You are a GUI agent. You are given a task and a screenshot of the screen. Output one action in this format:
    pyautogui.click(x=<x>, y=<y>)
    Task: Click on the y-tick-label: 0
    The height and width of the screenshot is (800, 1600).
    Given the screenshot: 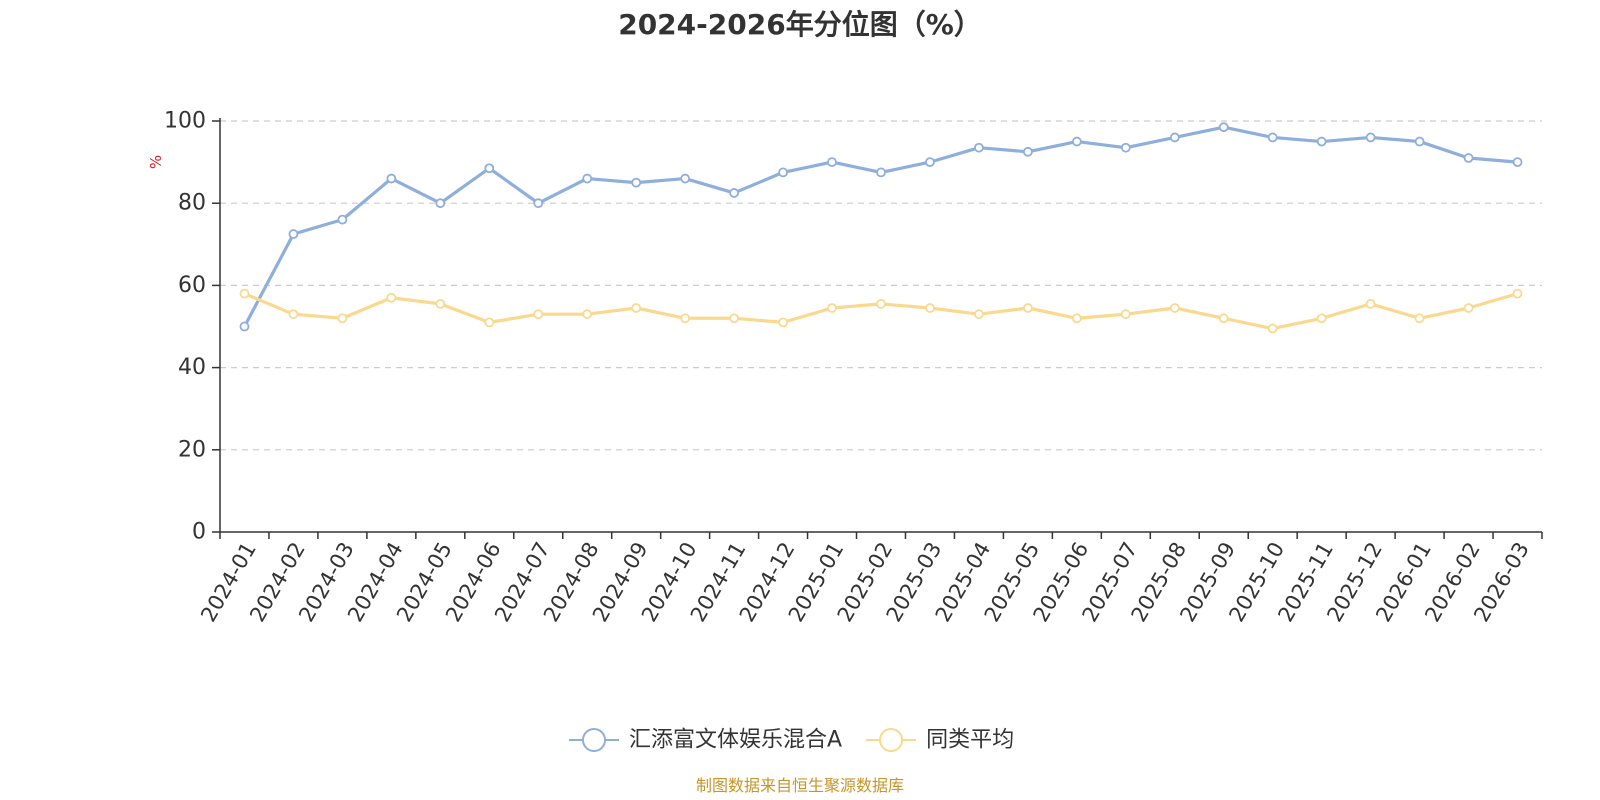 What is the action you would take?
    pyautogui.click(x=199, y=532)
    